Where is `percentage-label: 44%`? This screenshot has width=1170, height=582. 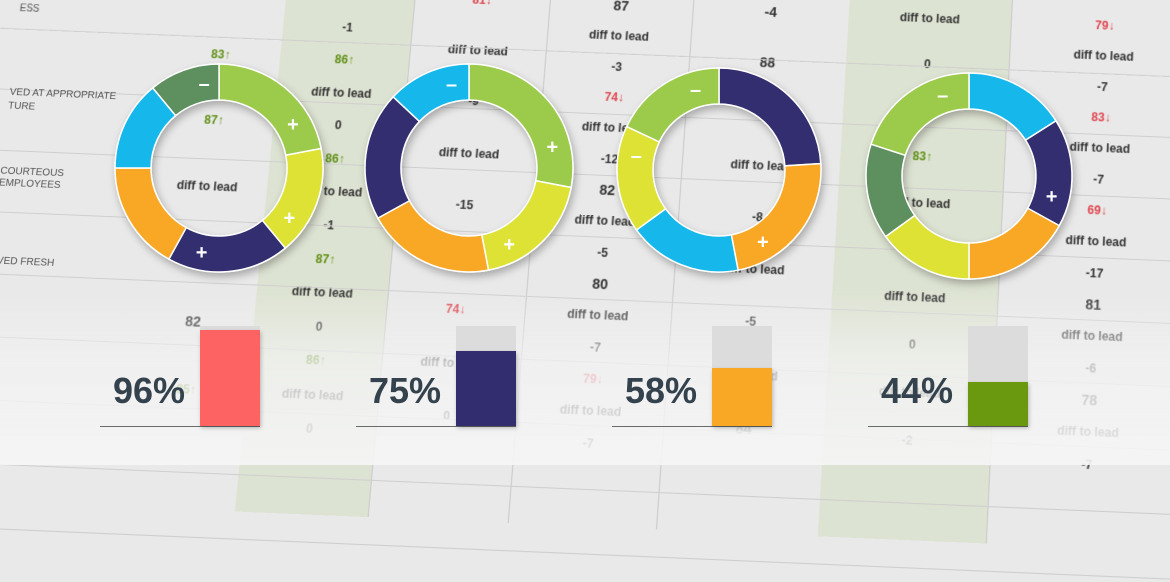 percentage-label: 44% is located at coordinates (903, 391).